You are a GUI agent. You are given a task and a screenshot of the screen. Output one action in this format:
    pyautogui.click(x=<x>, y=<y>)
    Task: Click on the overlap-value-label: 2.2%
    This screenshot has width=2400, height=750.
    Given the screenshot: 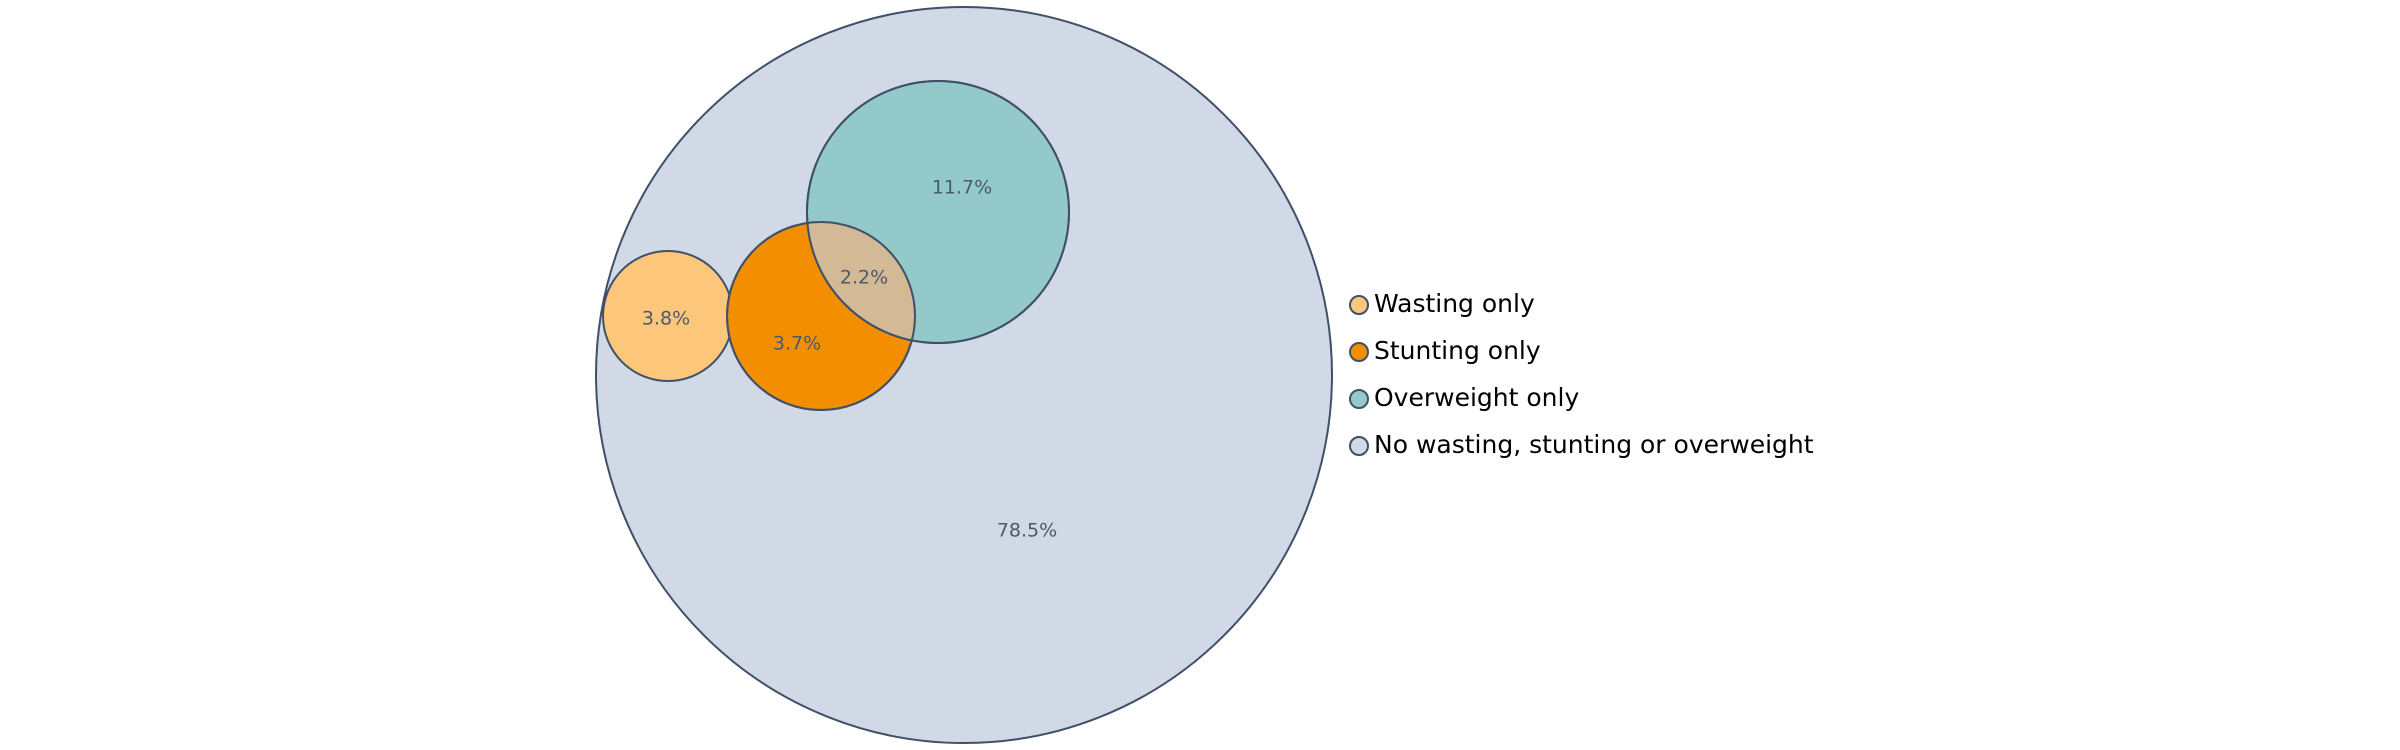 What is the action you would take?
    pyautogui.click(x=864, y=278)
    